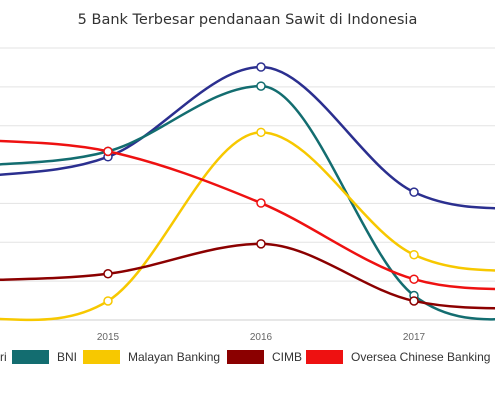  I want to click on x-tick-label: 2015, so click(108, 337).